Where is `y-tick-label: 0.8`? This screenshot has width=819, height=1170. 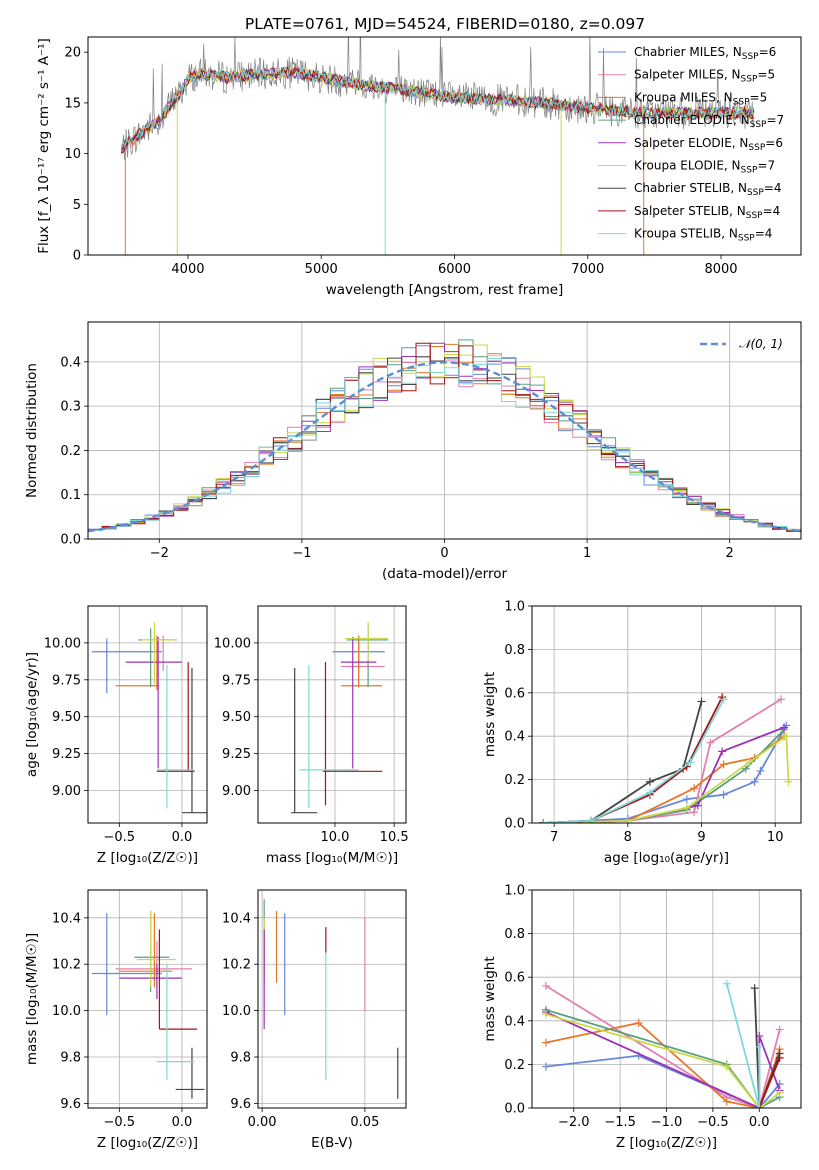
y-tick-label: 0.8 is located at coordinates (514, 934).